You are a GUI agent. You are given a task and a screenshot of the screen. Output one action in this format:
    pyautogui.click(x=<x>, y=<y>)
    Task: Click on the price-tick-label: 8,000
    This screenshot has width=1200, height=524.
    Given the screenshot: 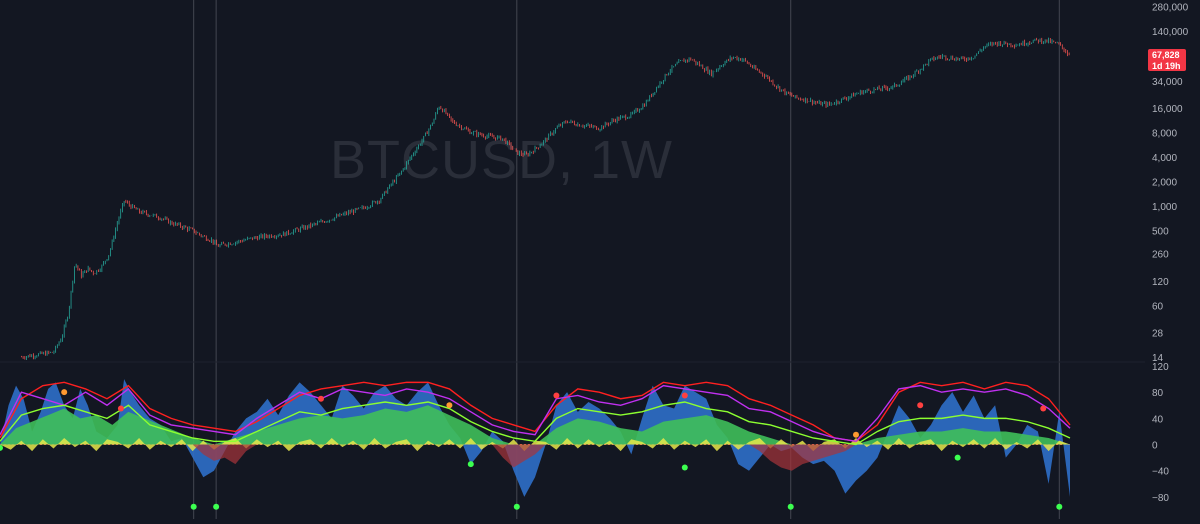 What is the action you would take?
    pyautogui.click(x=1164, y=133)
    